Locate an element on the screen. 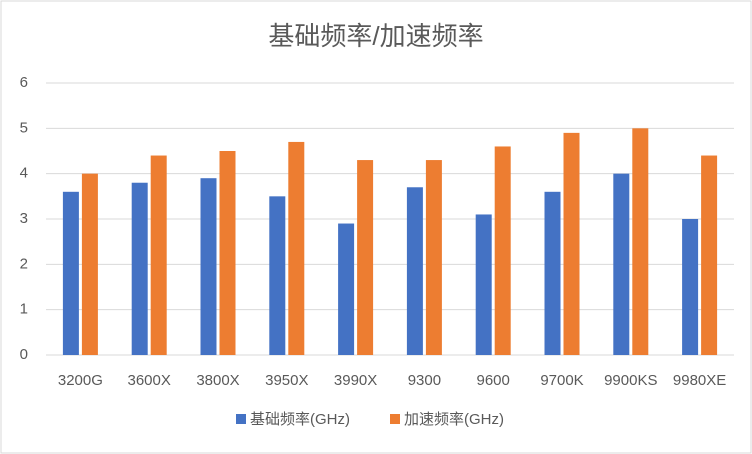 The image size is (752, 454). chart-title: 基础频率/加速频率 is located at coordinates (375, 36).